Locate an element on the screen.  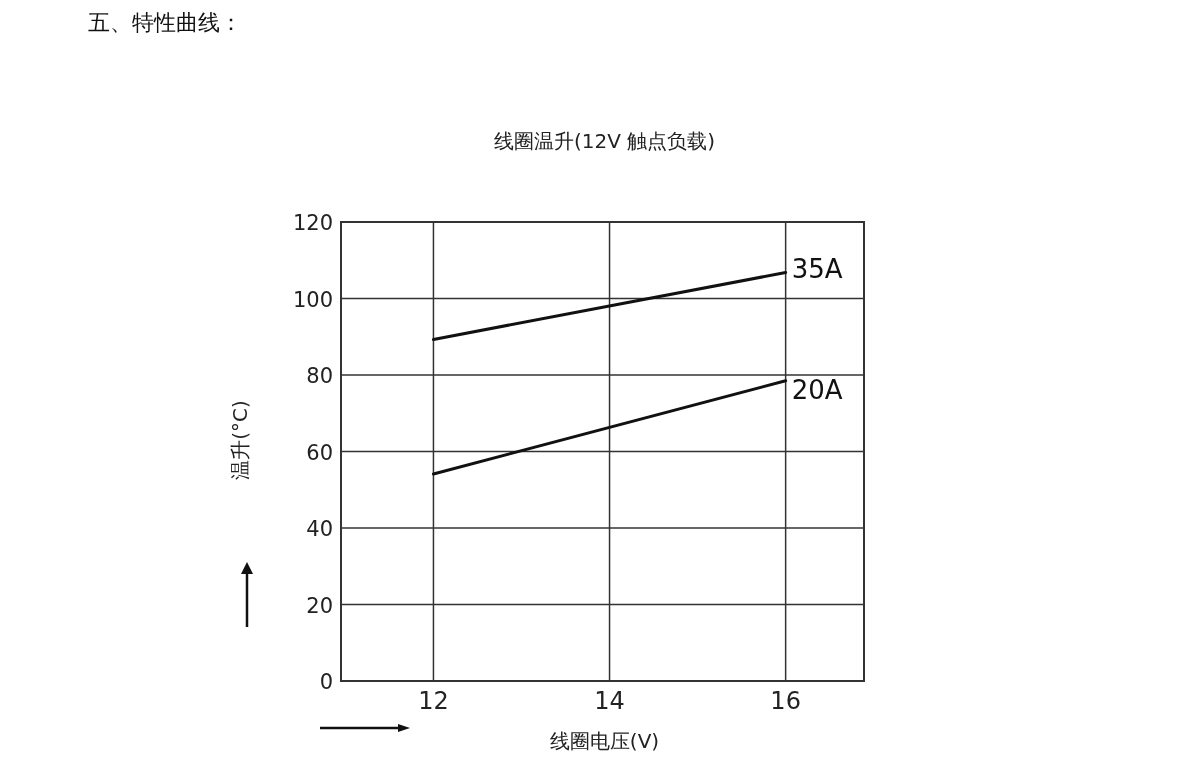
y-tick-label: 80 is located at coordinates (319, 376).